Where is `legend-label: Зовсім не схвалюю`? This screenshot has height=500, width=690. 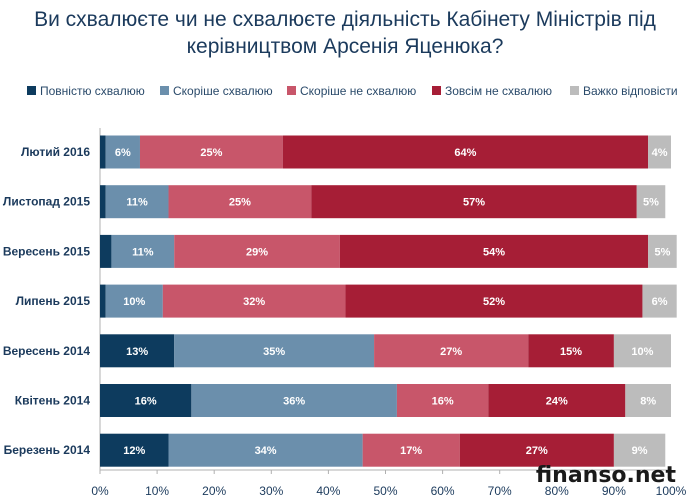
legend-label: Зовсім не схвалюю is located at coordinates (498, 91).